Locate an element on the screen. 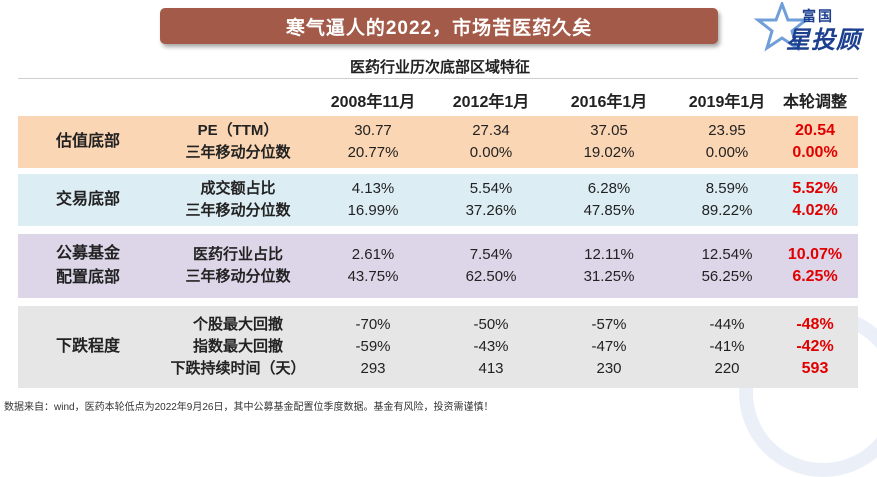 Image resolution: width=877 pixels, height=477 pixels. star-icon is located at coordinates (782, 27).